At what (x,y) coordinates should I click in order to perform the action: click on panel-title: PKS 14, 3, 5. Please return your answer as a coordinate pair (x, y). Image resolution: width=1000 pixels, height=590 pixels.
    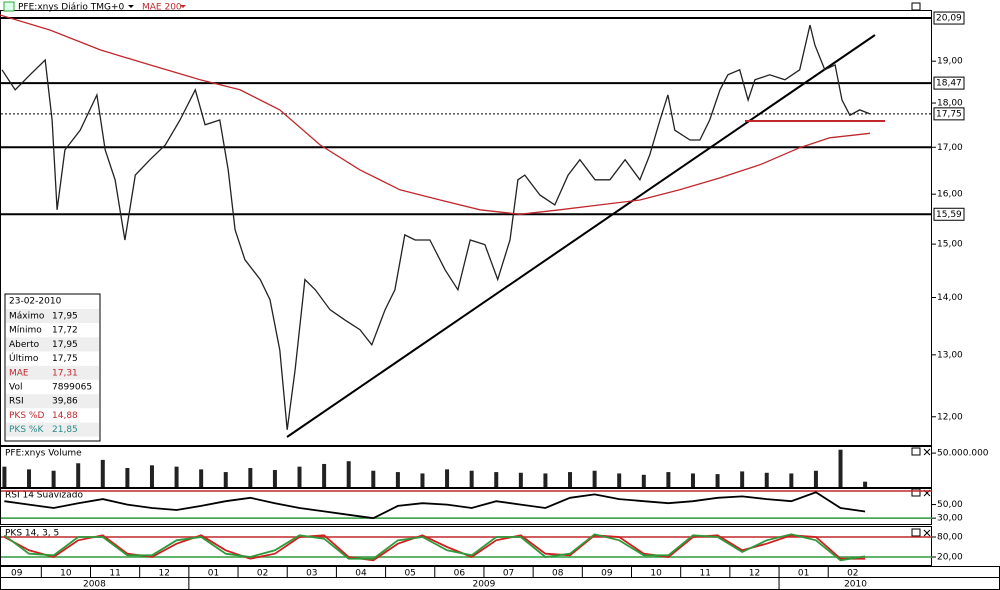
    Looking at the image, I should click on (32, 534).